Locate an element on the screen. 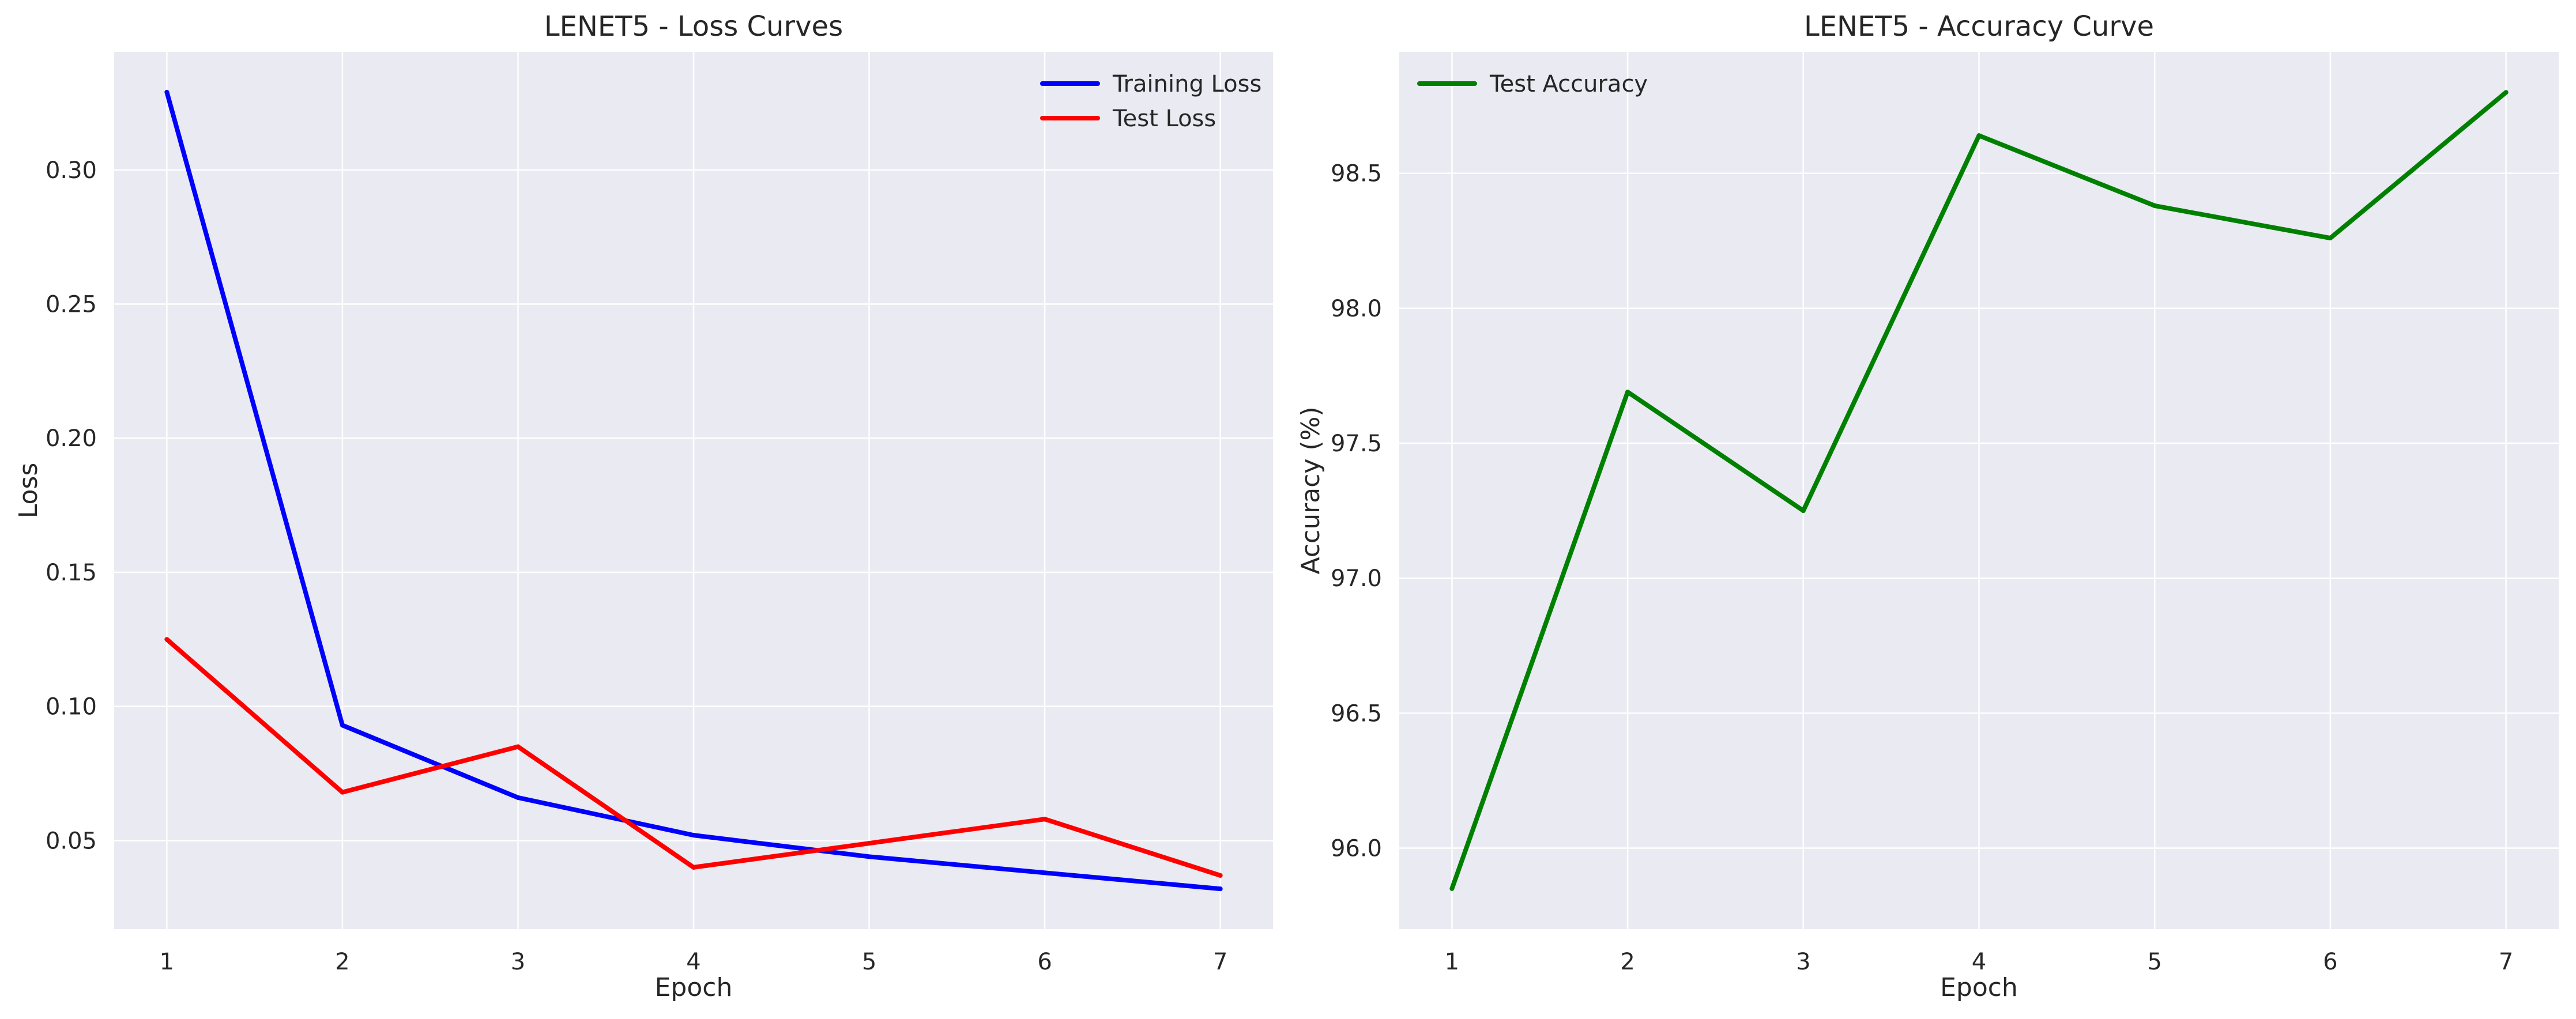 The image size is (2576, 1019). y-axis-label: Accuracy (%) is located at coordinates (1310, 490).